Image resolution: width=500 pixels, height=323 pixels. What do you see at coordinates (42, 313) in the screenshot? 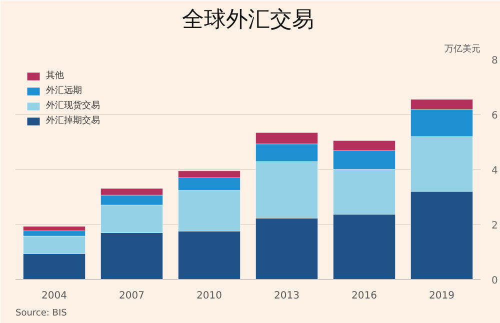
I see `source-note: Source: BIS` at bounding box center [42, 313].